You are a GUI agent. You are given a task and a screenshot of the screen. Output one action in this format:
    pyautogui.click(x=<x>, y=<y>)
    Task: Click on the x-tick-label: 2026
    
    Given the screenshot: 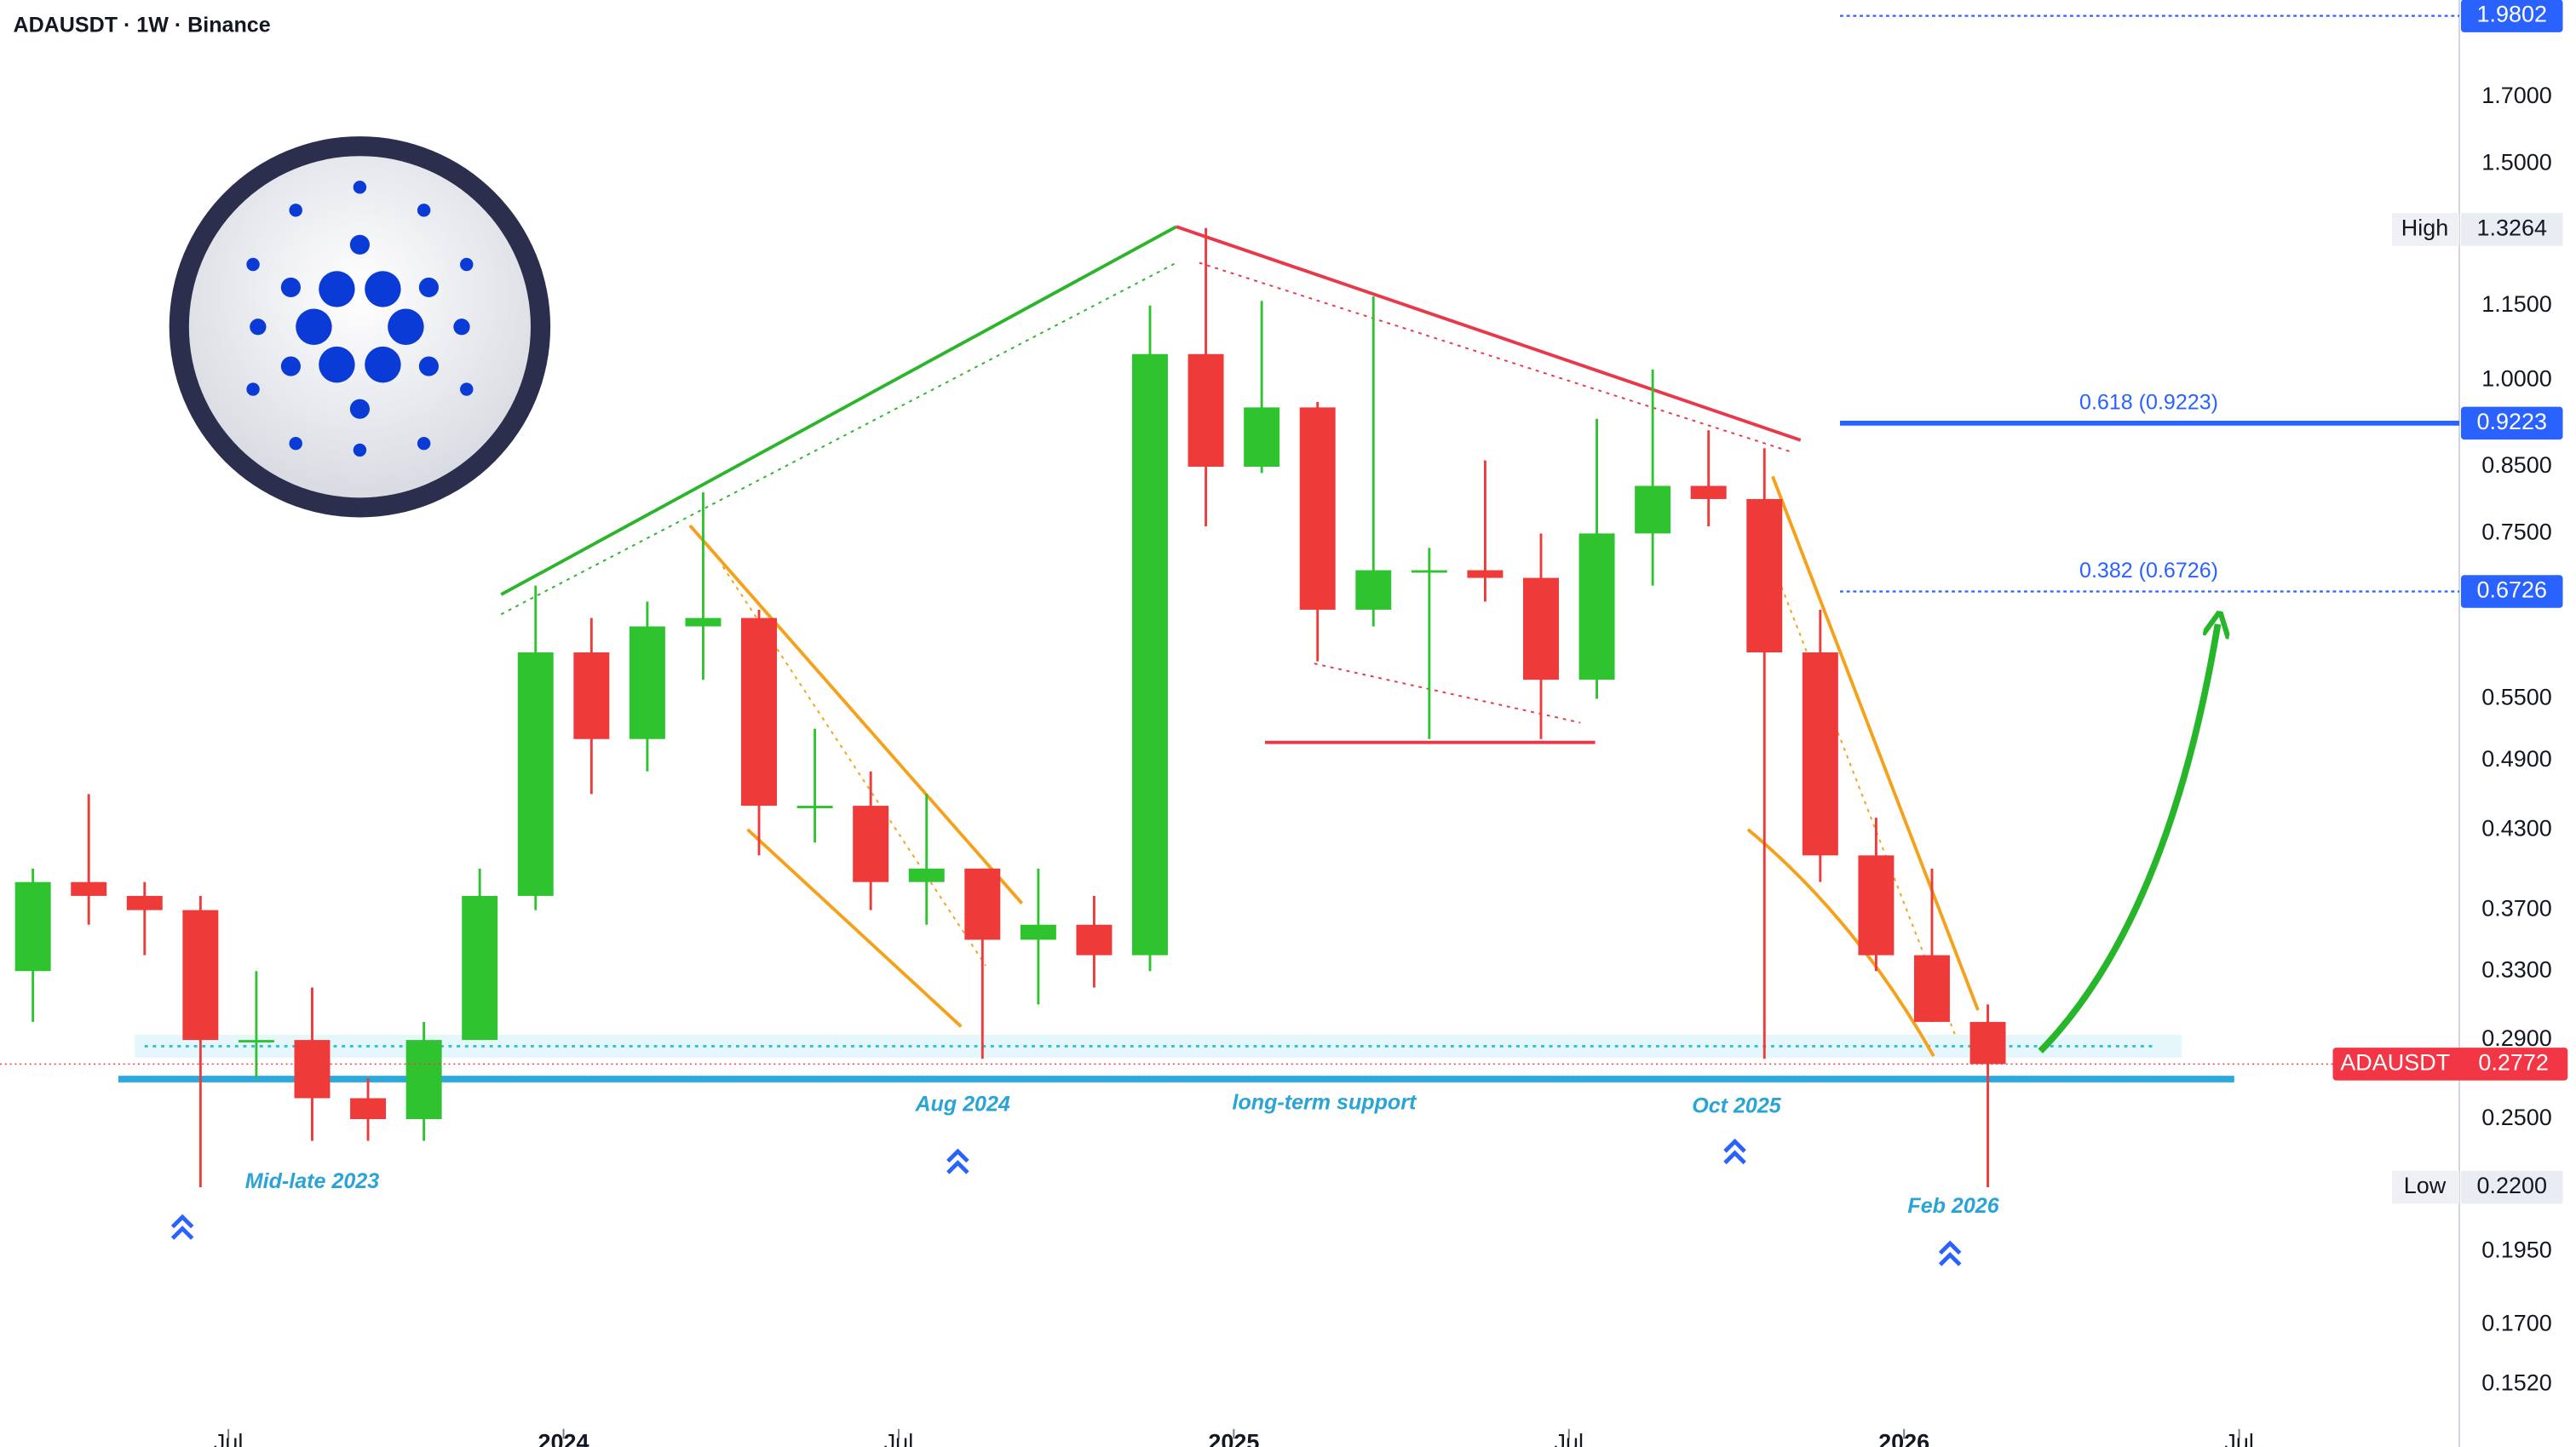 What is the action you would take?
    pyautogui.click(x=1904, y=1438)
    